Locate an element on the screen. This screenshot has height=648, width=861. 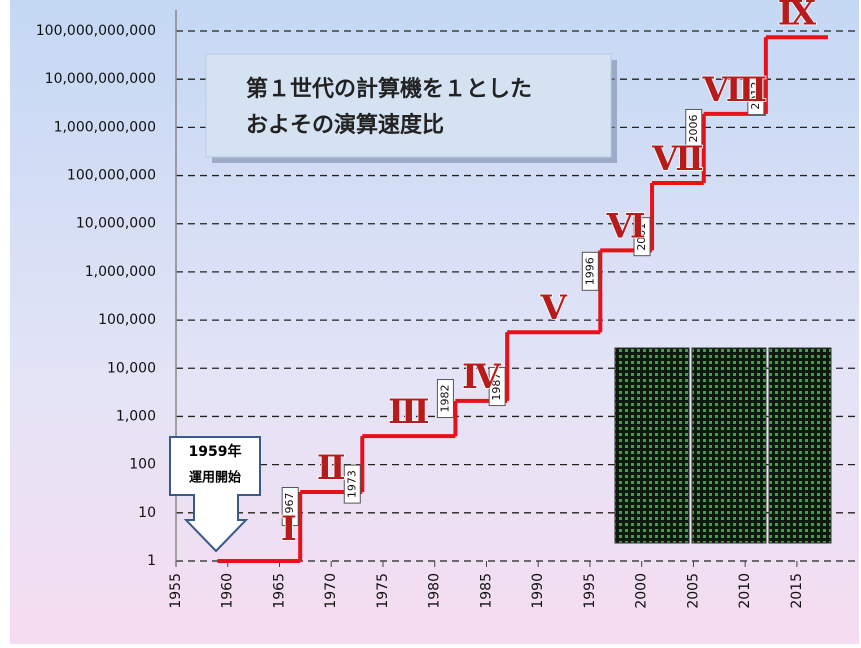
x-tick-label: 1975 is located at coordinates (383, 591).